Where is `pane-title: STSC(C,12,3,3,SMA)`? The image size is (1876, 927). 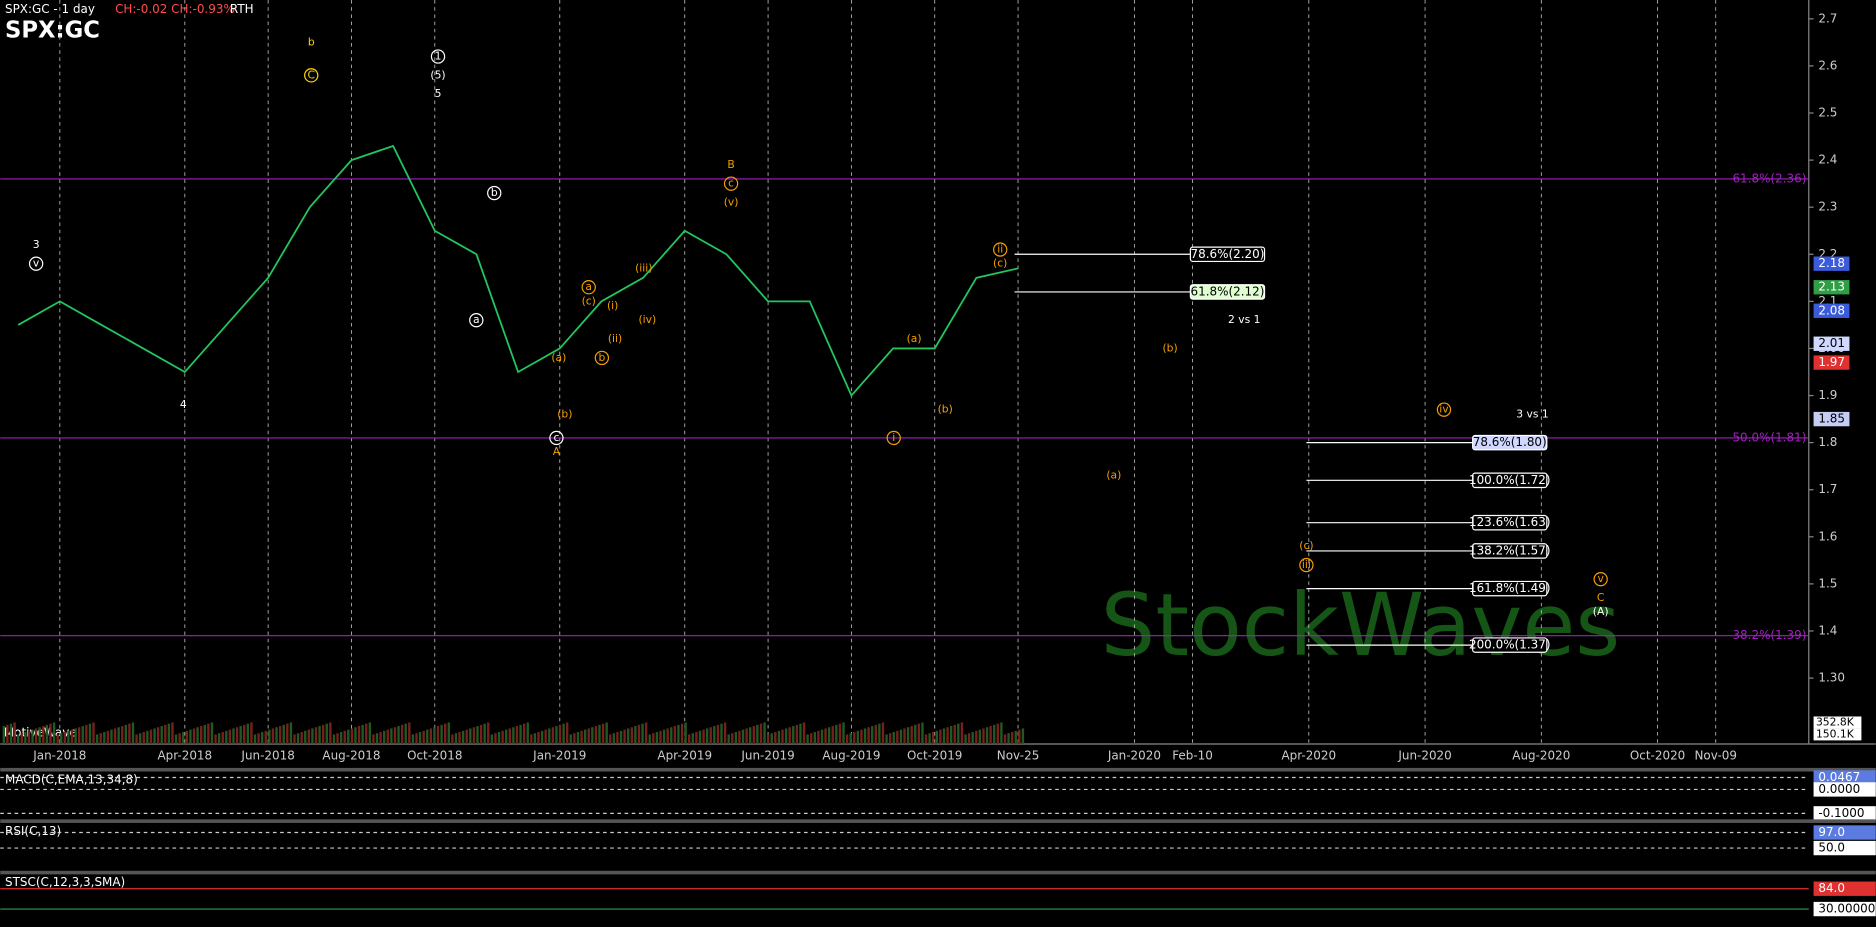
pane-title: STSC(C,12,3,3,SMA) is located at coordinates (65, 882).